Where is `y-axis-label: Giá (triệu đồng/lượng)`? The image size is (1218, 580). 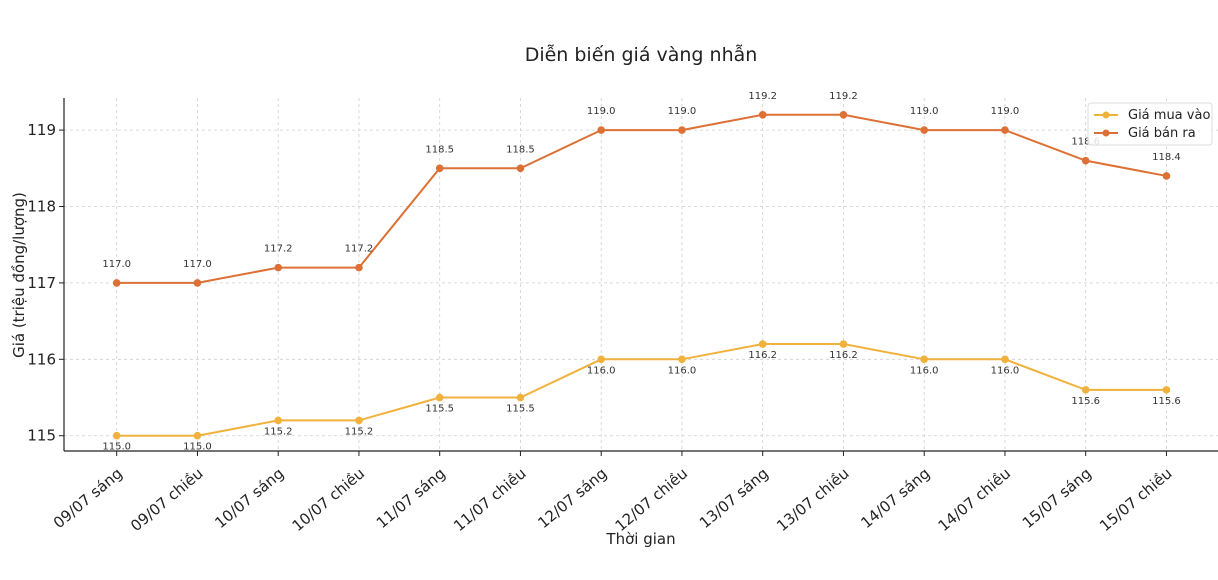
y-axis-label: Giá (triệu đồng/lượng) is located at coordinates (19, 275).